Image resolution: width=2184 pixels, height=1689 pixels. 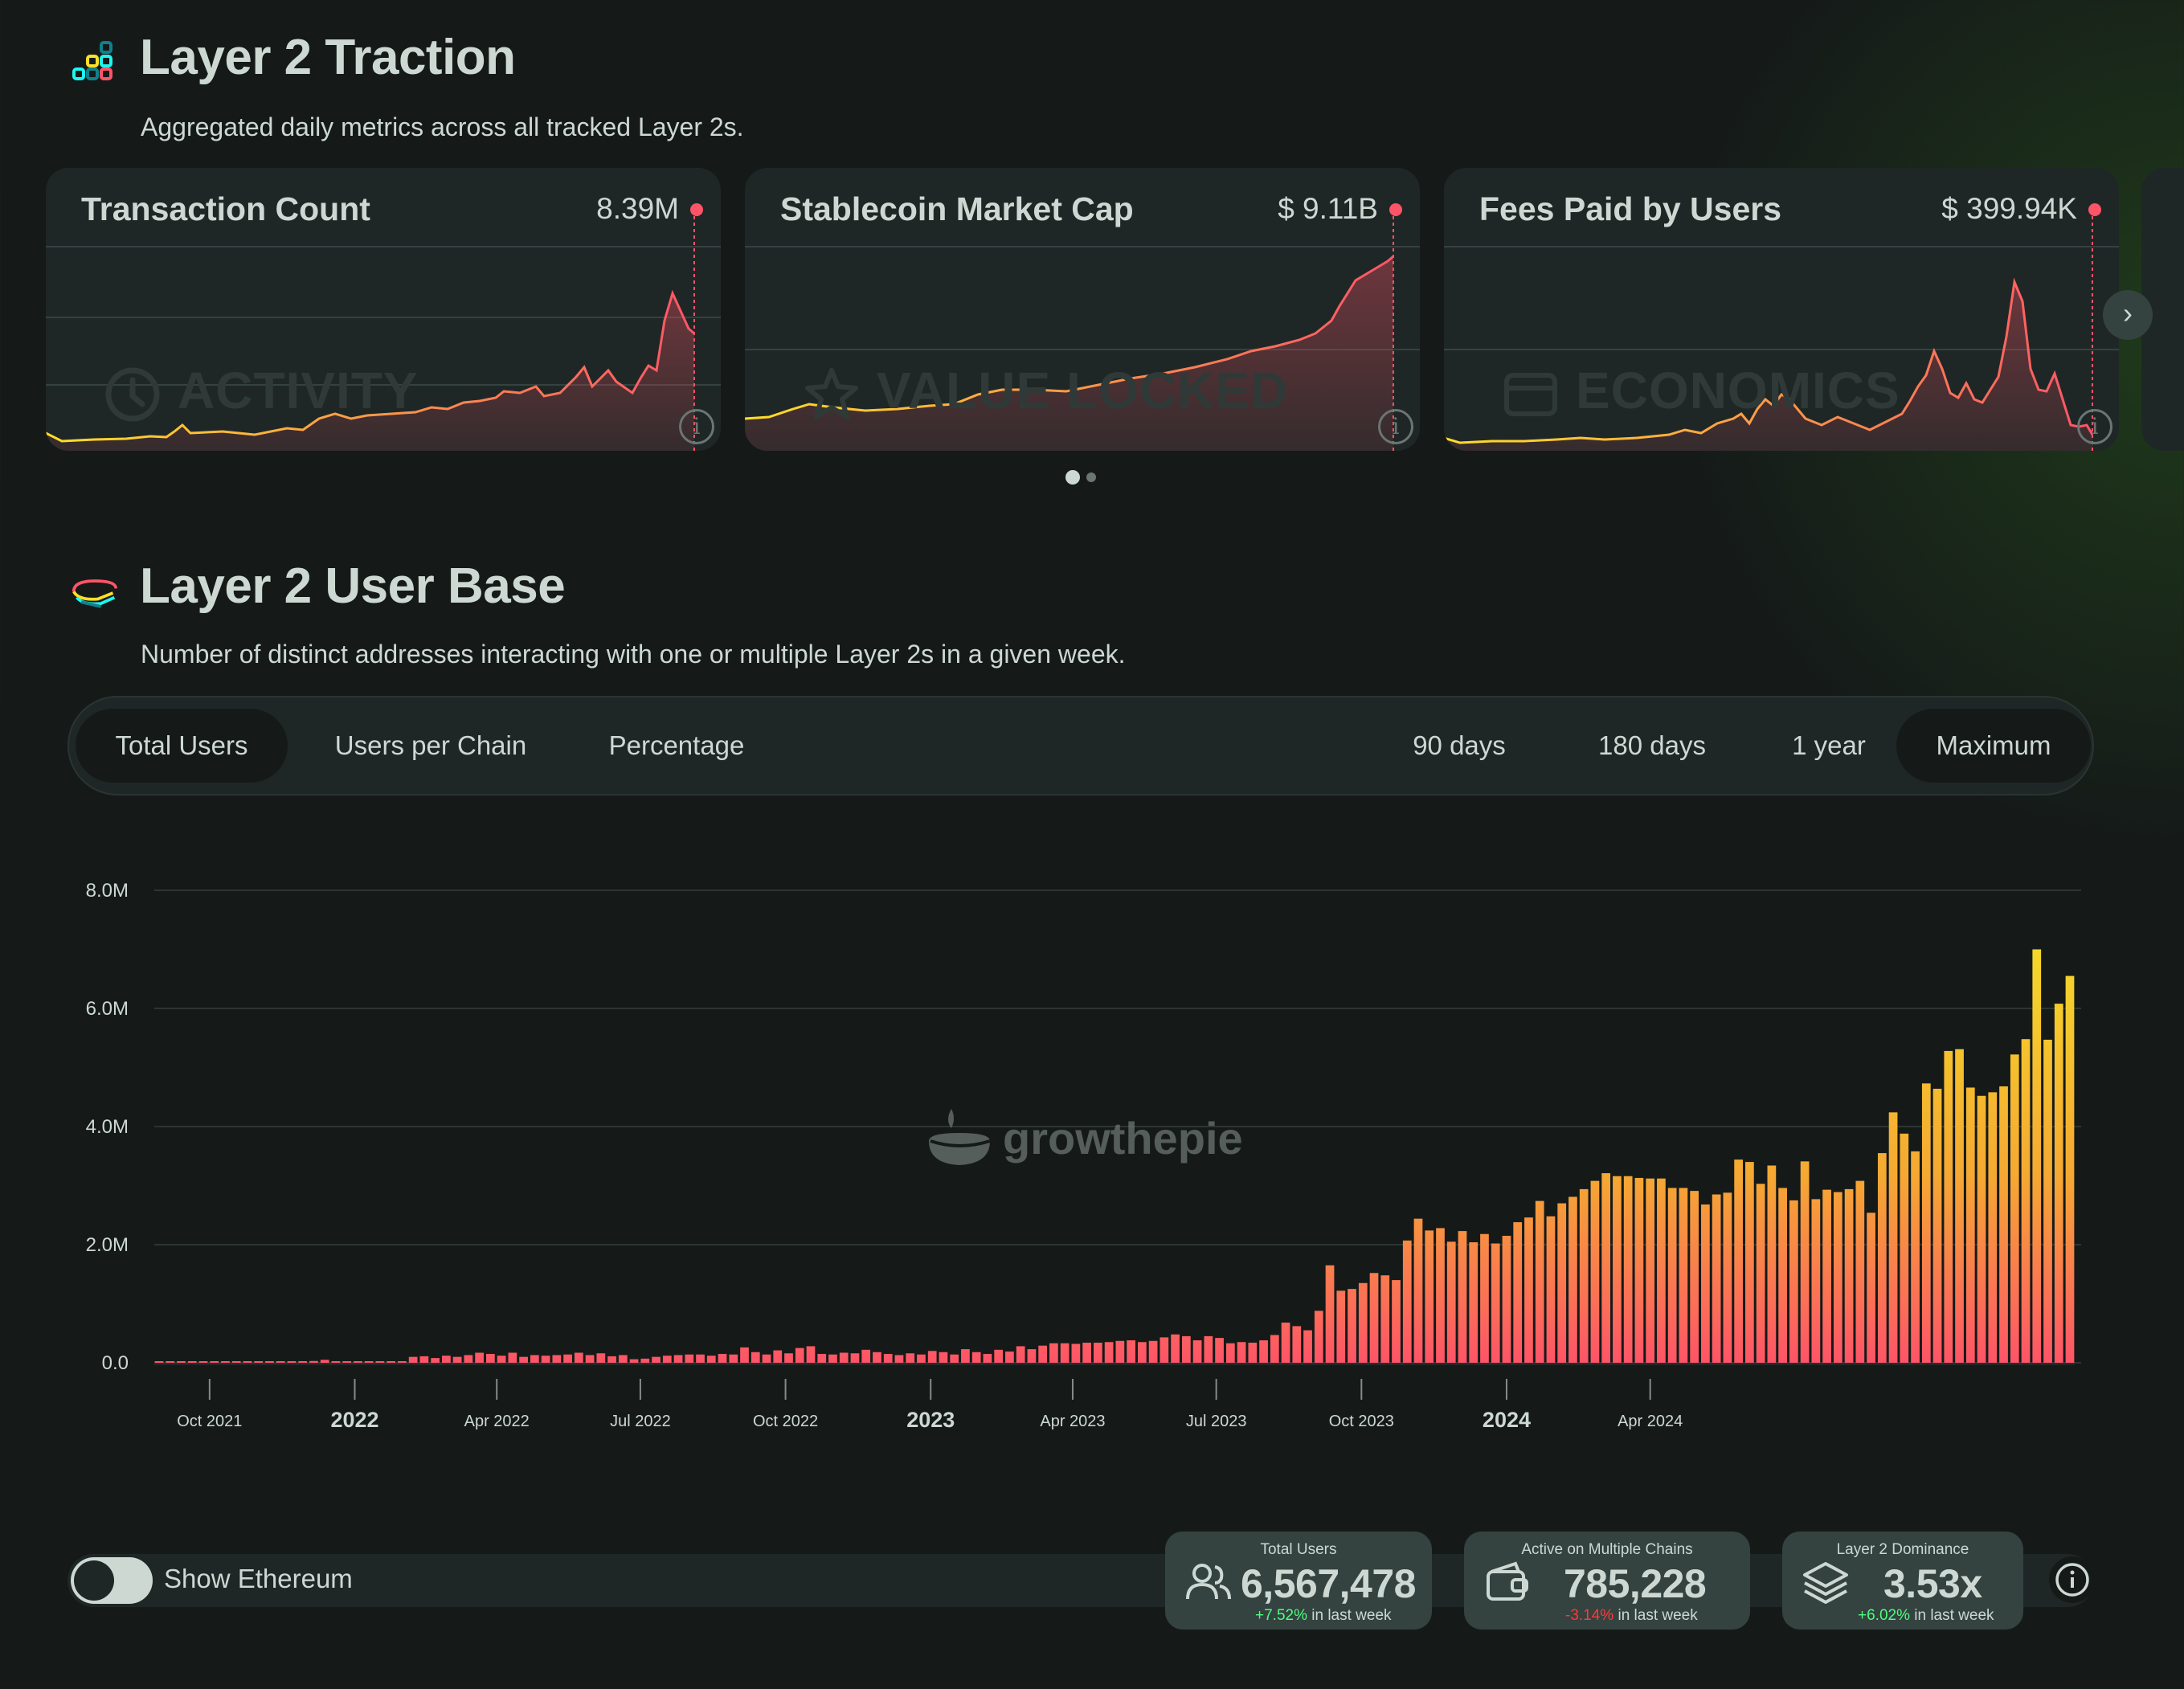 I want to click on tab-total-users: Total Users, so click(x=182, y=746).